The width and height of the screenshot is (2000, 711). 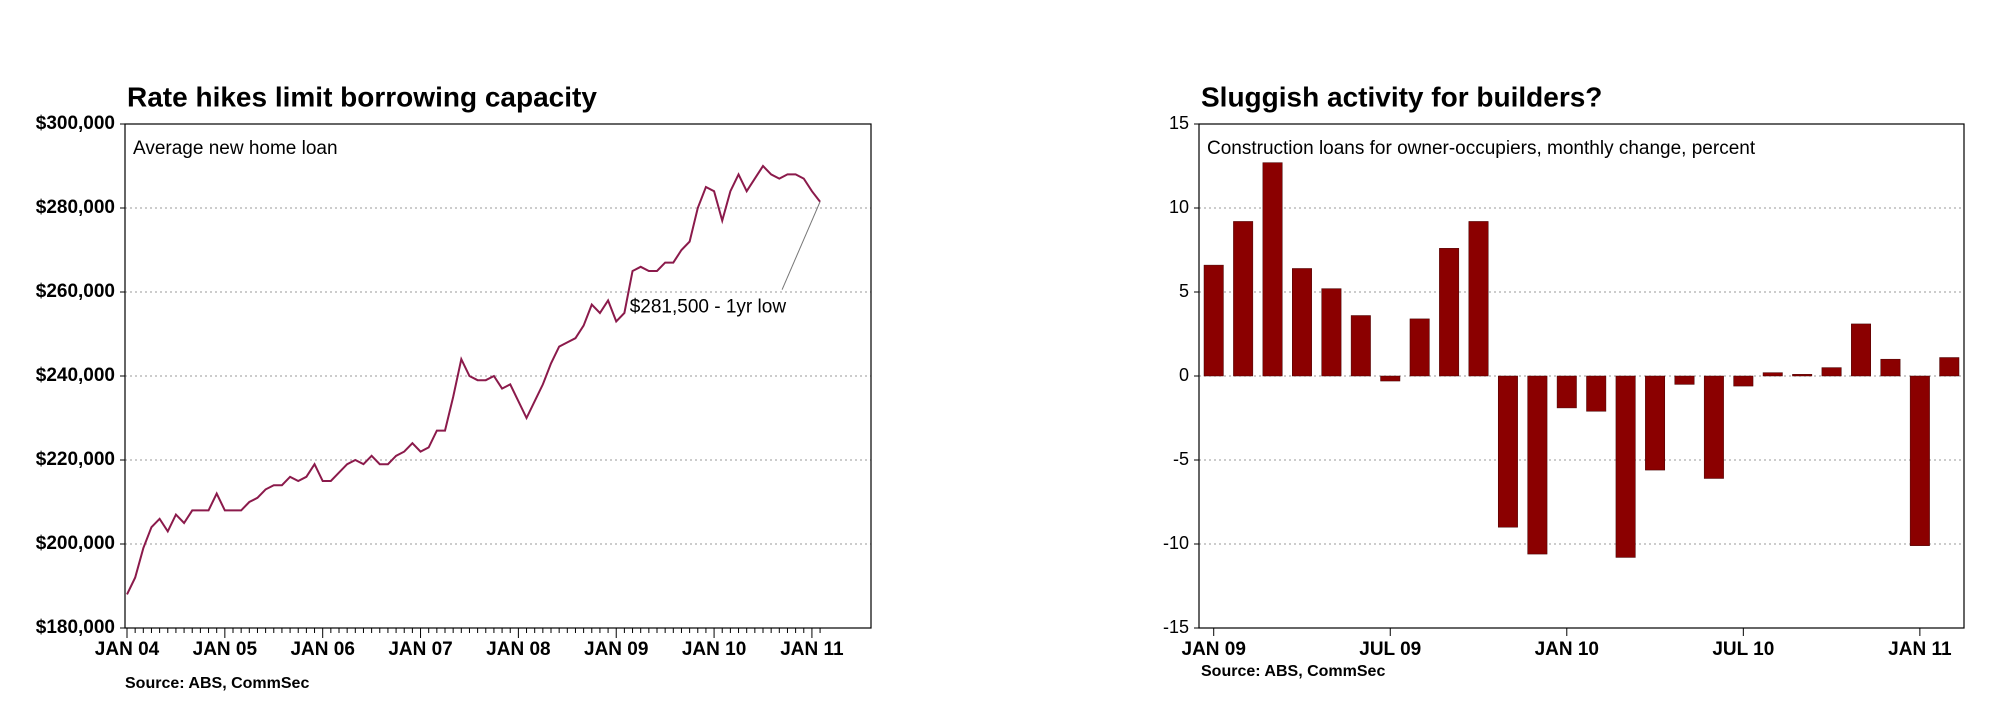 What do you see at coordinates (1184, 291) in the screenshot?
I see `y-tick-label: 5` at bounding box center [1184, 291].